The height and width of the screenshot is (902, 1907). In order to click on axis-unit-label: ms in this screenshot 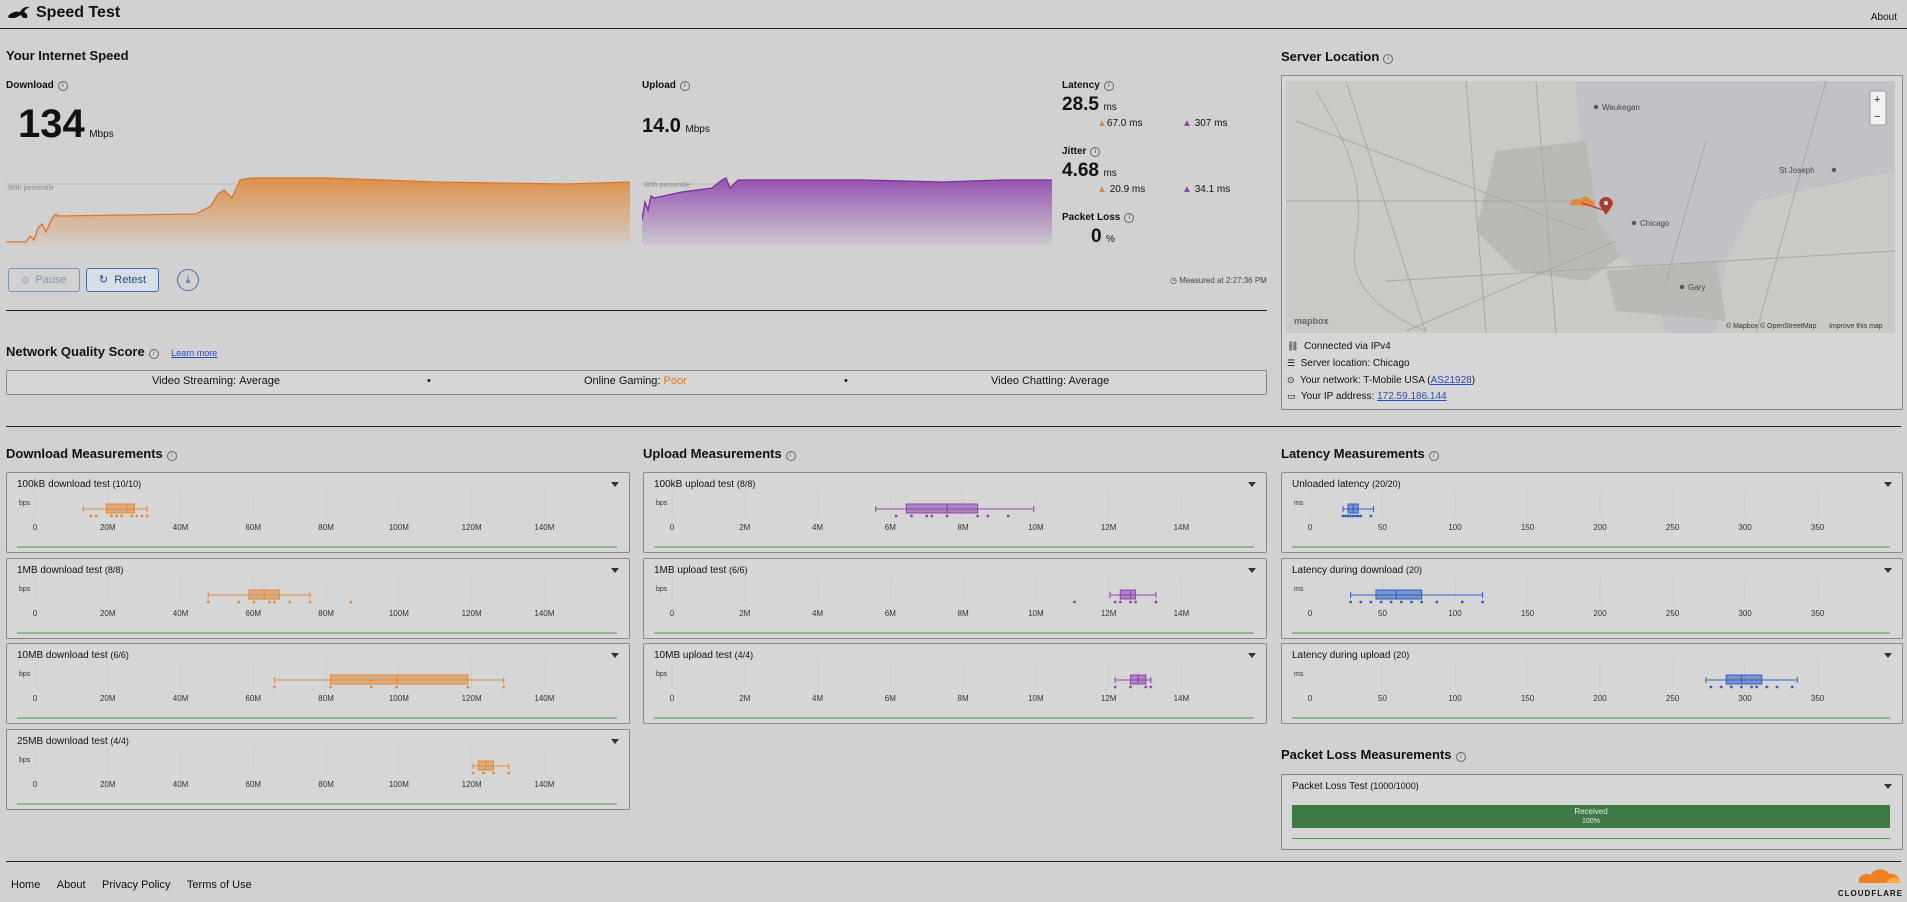, I will do `click(1299, 674)`.